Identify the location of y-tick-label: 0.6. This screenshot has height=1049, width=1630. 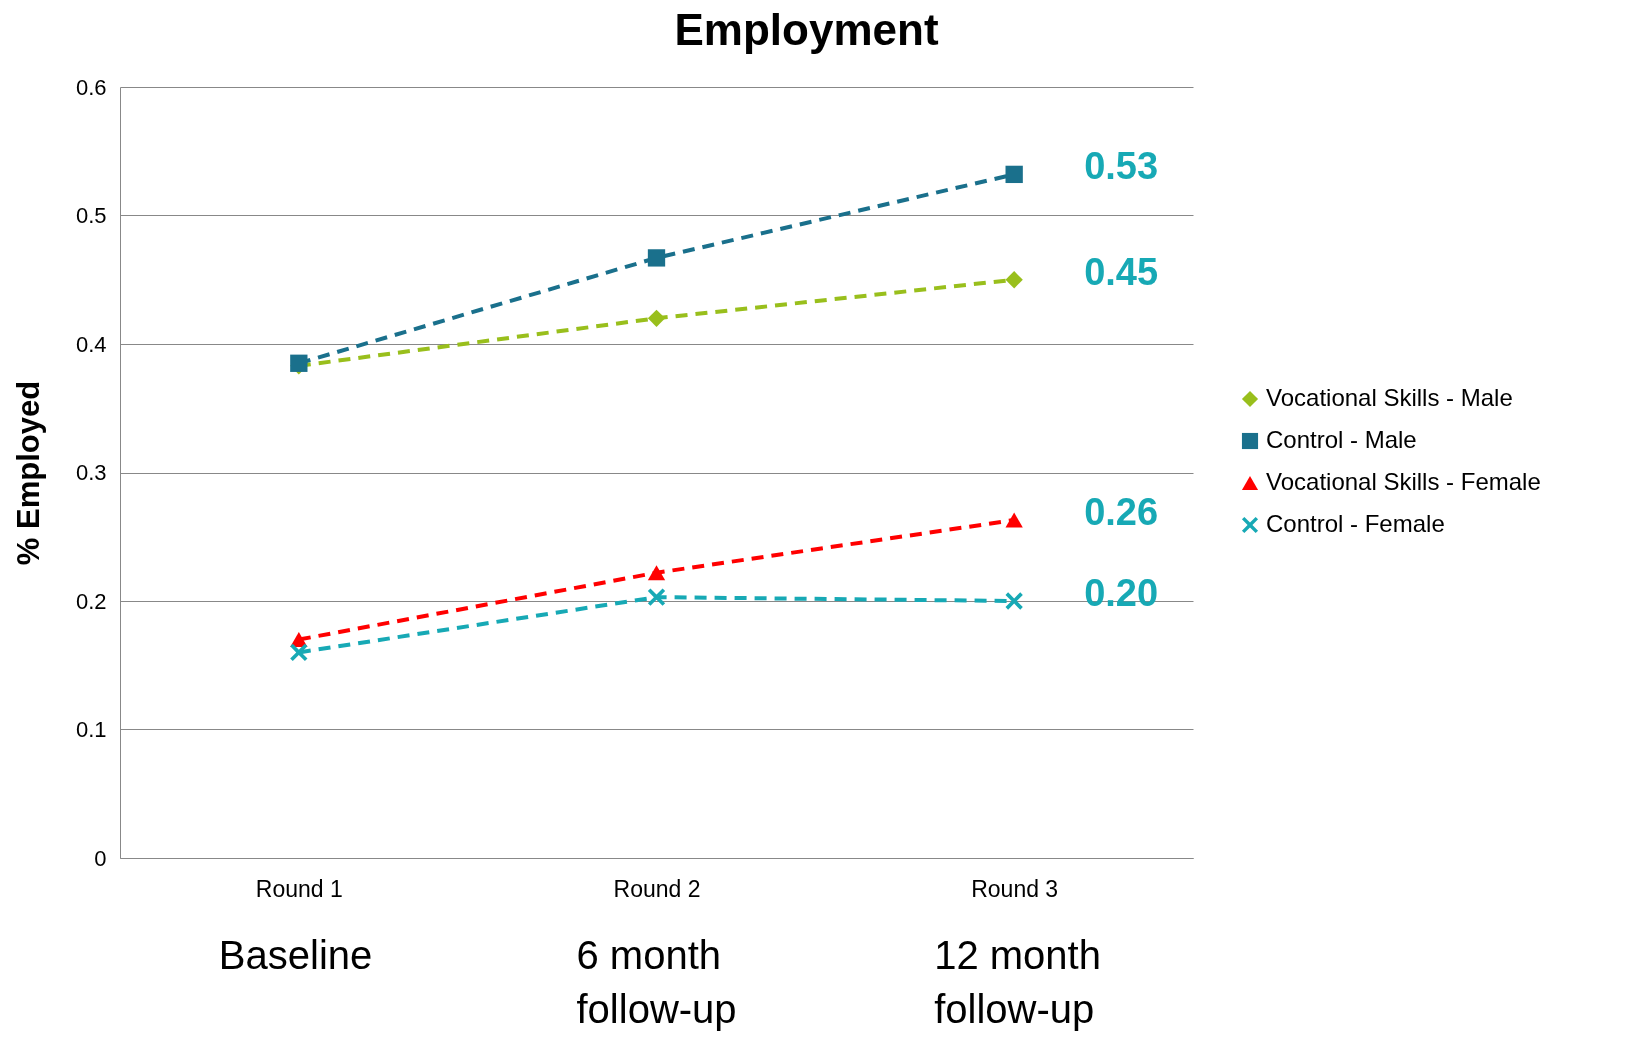
(91, 87).